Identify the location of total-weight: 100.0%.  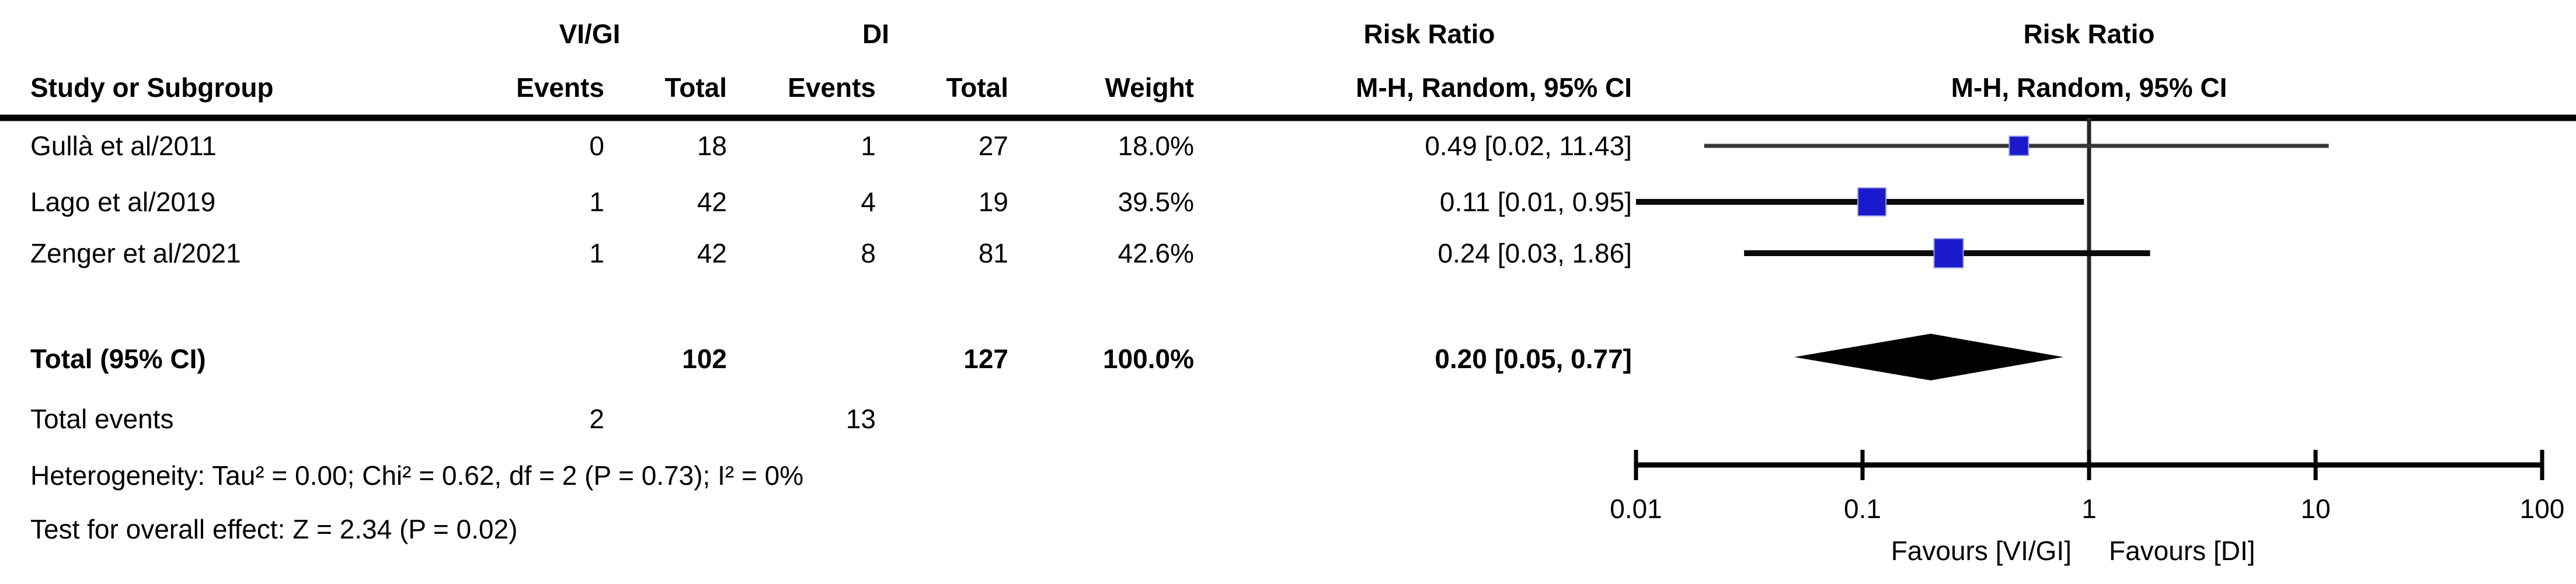
(1148, 359).